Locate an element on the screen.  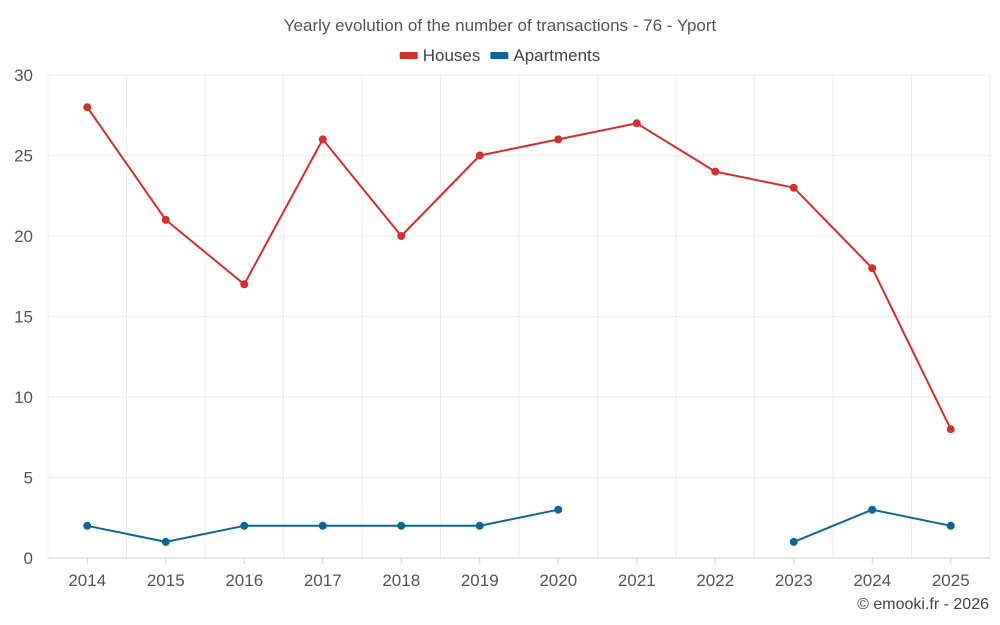
legend-item-houses: Houses is located at coordinates (440, 55).